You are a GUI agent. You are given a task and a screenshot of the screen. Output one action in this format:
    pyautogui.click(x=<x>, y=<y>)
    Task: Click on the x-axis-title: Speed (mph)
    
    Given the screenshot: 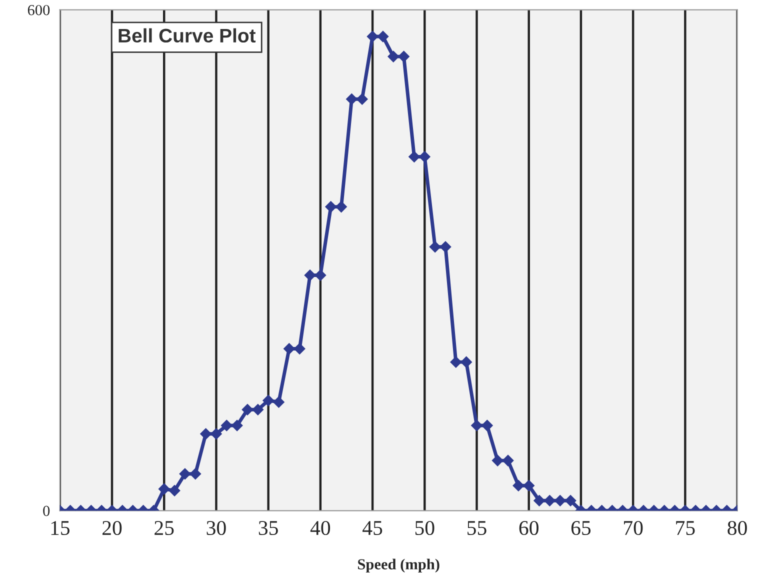 What is the action you would take?
    pyautogui.click(x=399, y=565)
    